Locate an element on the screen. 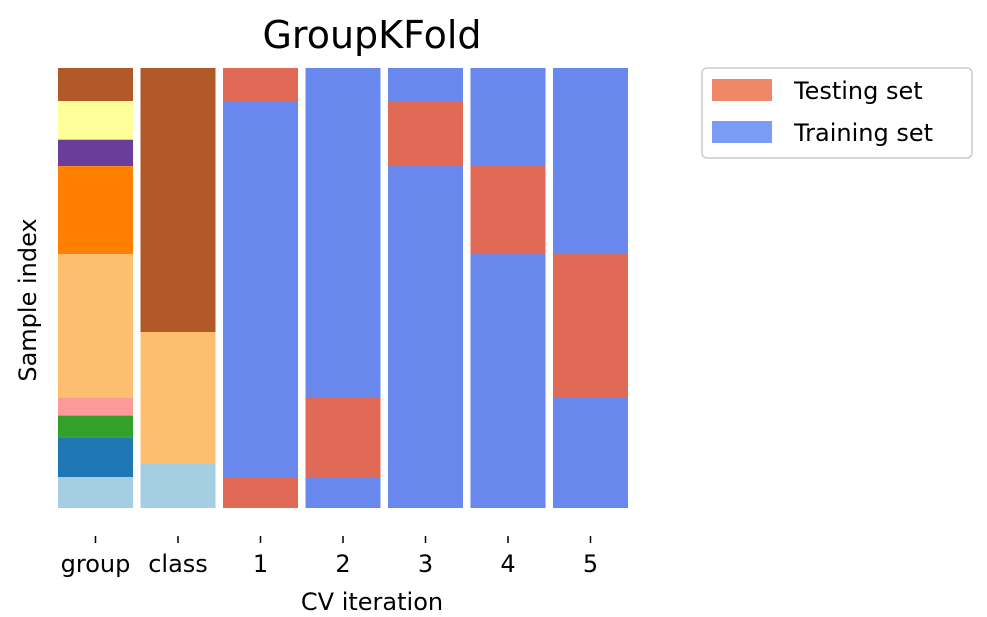 The width and height of the screenshot is (987, 617). x-tick-label-0: group is located at coordinates (96, 564).